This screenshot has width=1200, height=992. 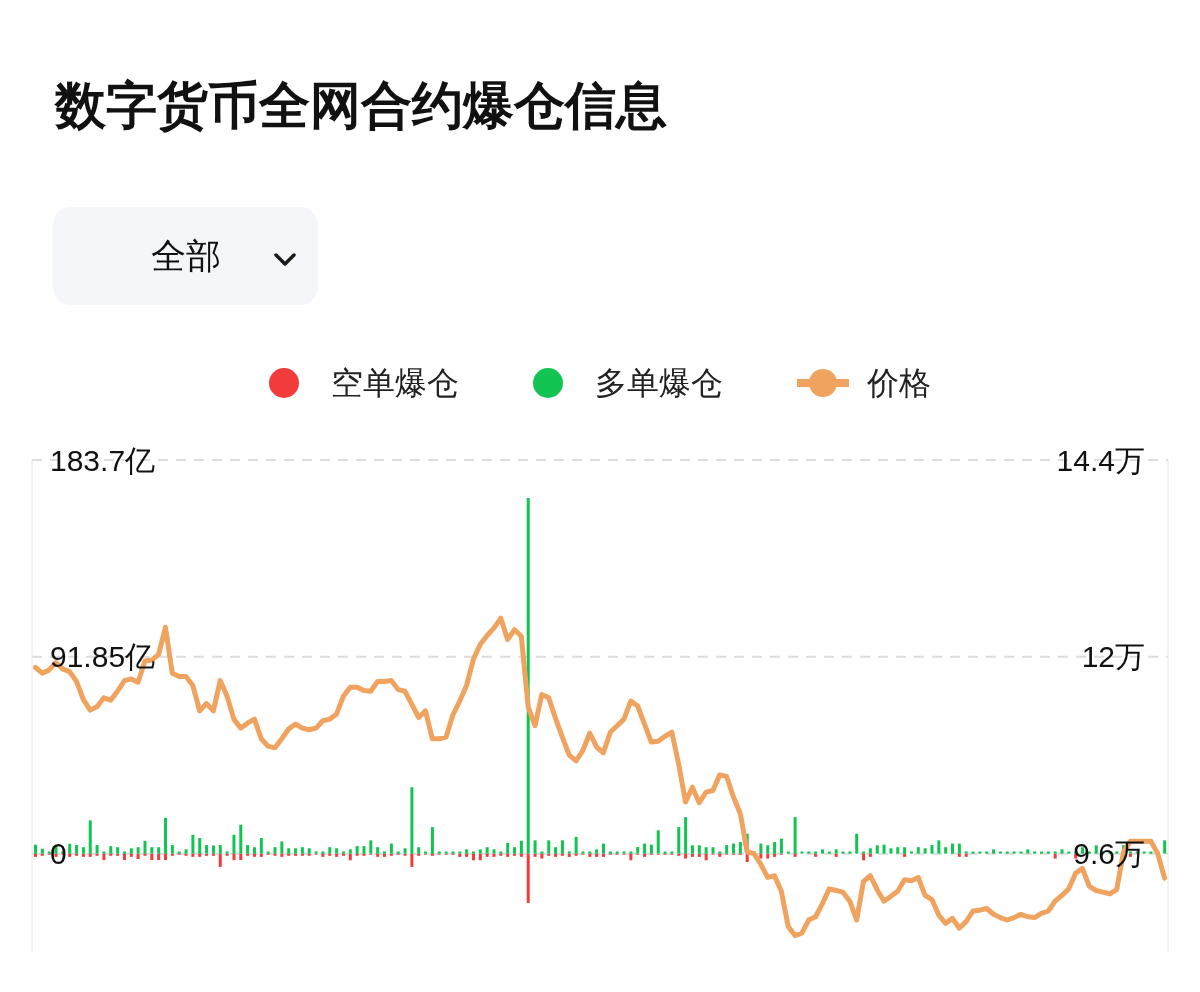 What do you see at coordinates (58, 854) in the screenshot?
I see `y-tick-label: 0` at bounding box center [58, 854].